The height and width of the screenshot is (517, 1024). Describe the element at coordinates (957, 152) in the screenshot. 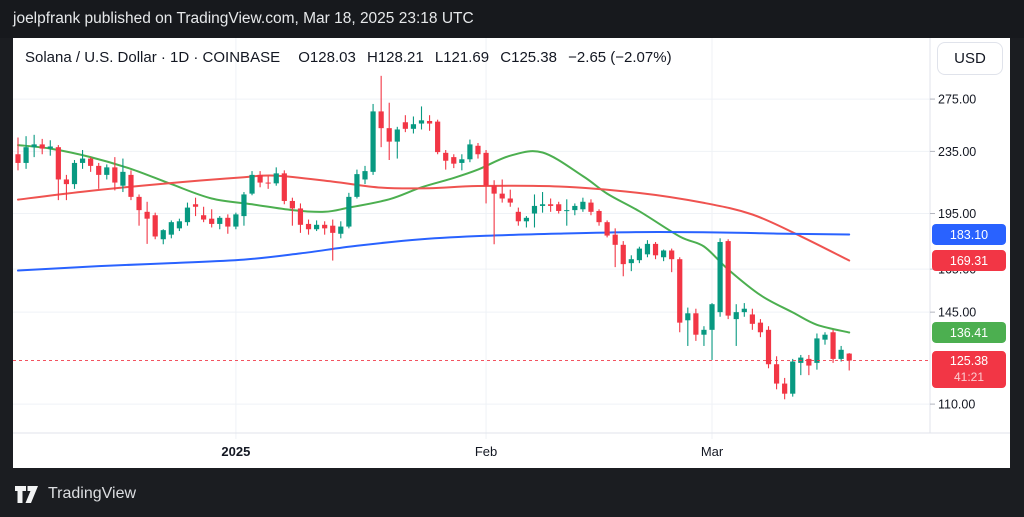

I see `y-axis-label: 235.00` at that location.